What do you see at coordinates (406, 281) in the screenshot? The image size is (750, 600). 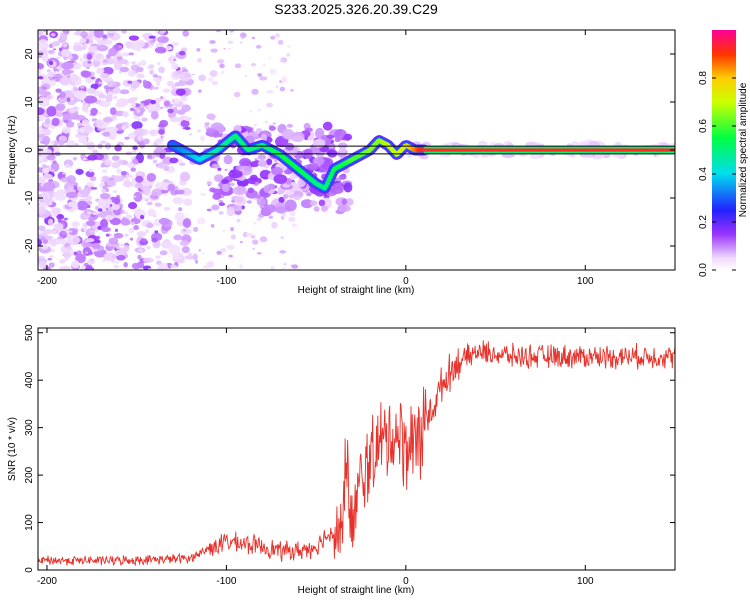 I see `x-tick-label: 0` at bounding box center [406, 281].